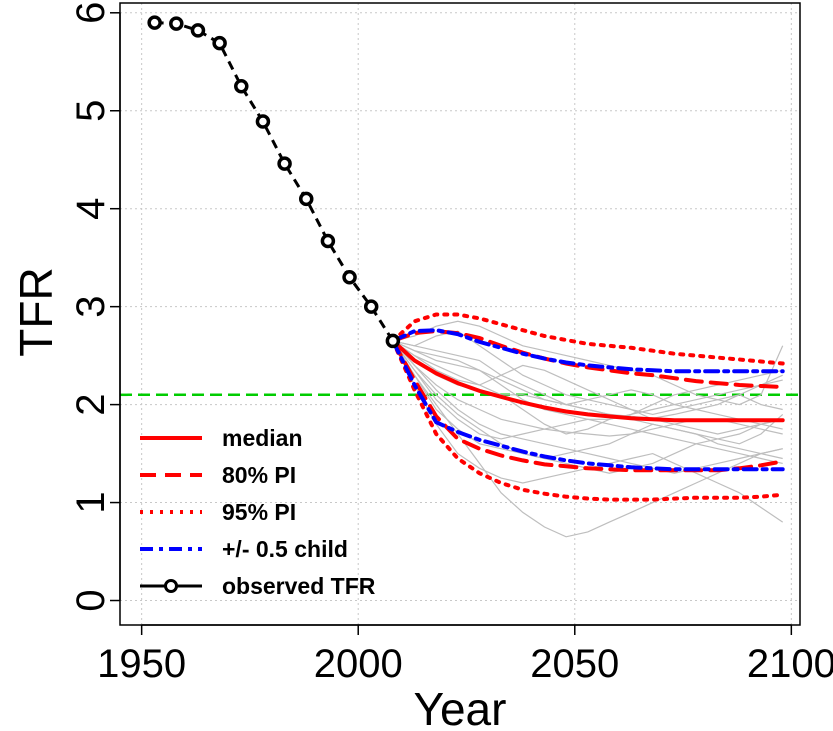 The width and height of the screenshot is (833, 731). Describe the element at coordinates (460, 707) in the screenshot. I see `x-axis-title: Year` at that location.